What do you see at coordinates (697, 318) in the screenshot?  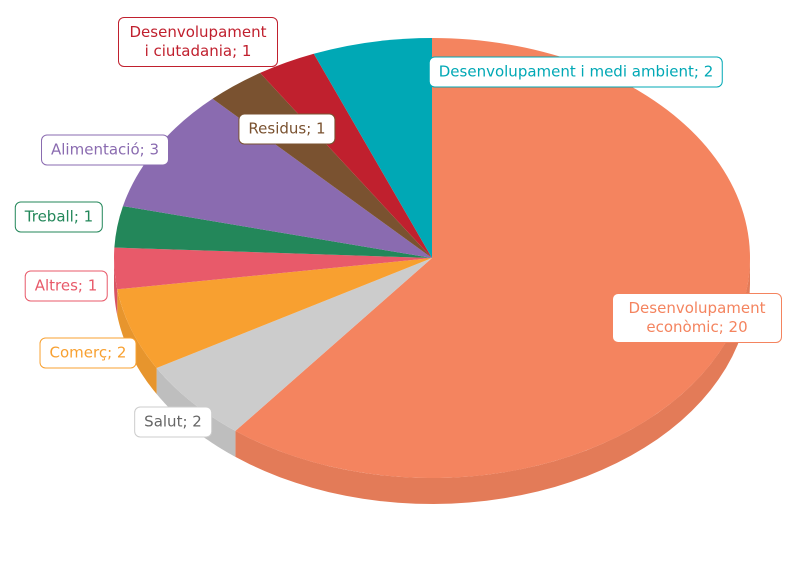 I see `data-label: Desenvolupament econòmic; 20` at bounding box center [697, 318].